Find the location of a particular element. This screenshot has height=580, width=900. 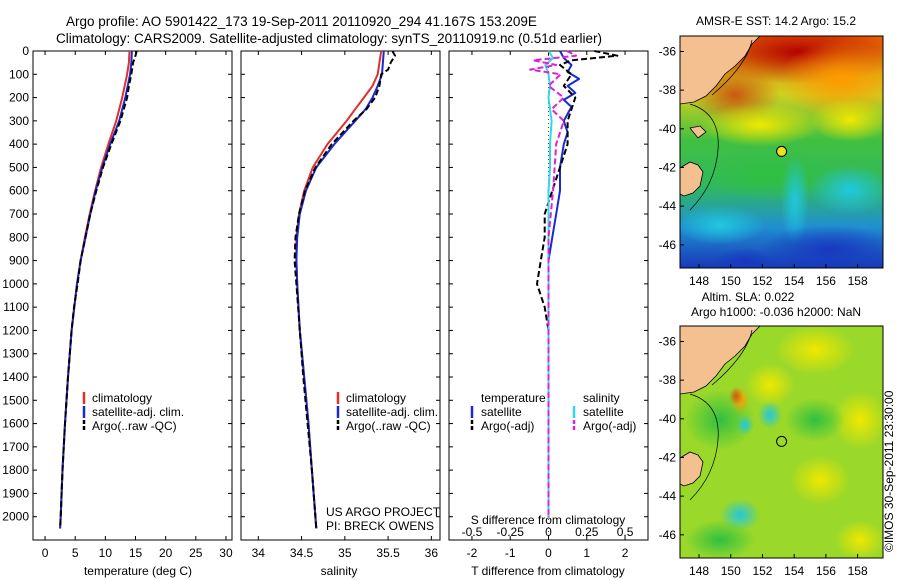

x-tick-label: 20 is located at coordinates (166, 553).